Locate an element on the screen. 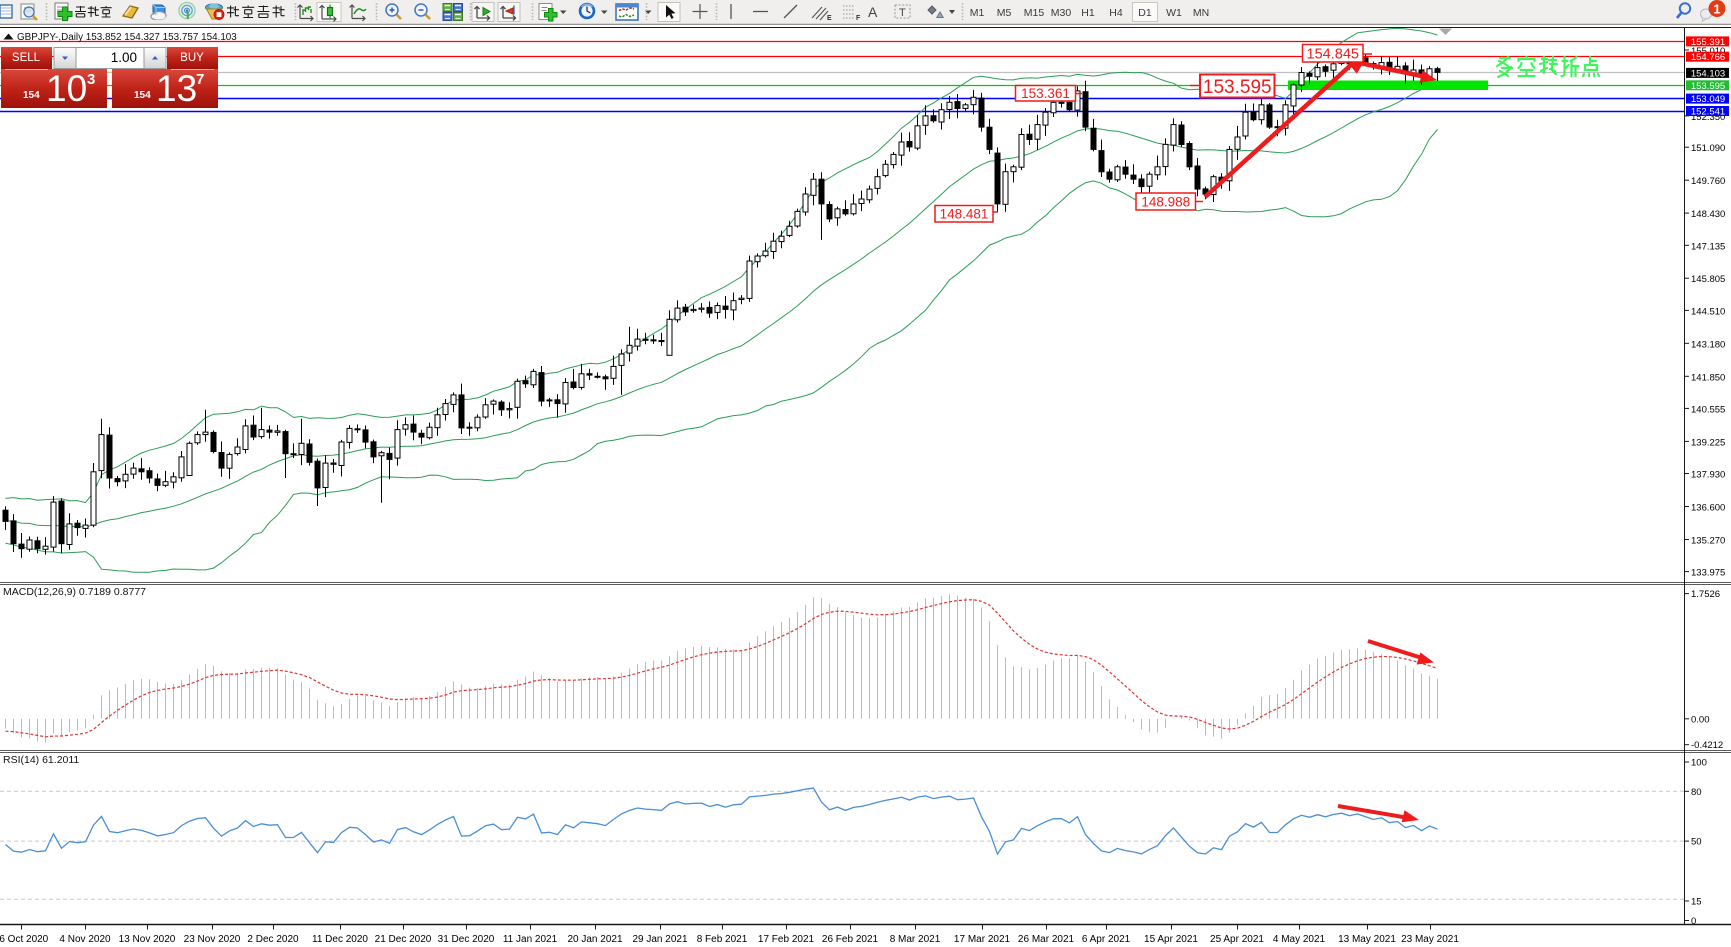 The height and width of the screenshot is (947, 1731). svg-text: MACD(12,26,9) 0.7189 0.8777 is located at coordinates (74, 592).